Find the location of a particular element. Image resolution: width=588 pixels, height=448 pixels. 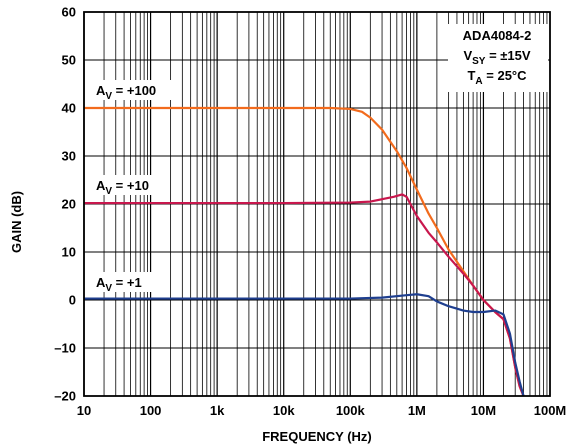

x-tick-label: 100k is located at coordinates (351, 410).